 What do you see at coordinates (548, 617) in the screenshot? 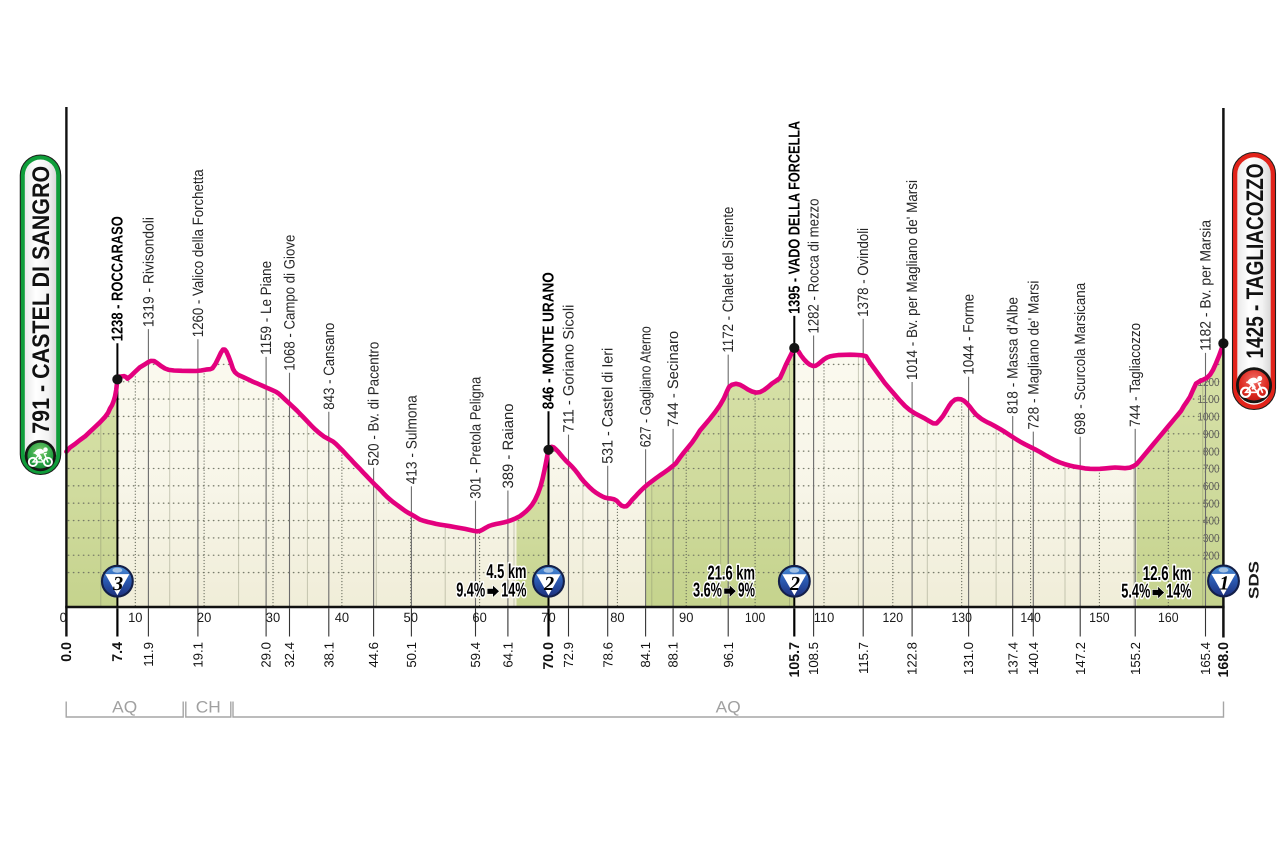
I see `svg-text: 70` at bounding box center [548, 617].